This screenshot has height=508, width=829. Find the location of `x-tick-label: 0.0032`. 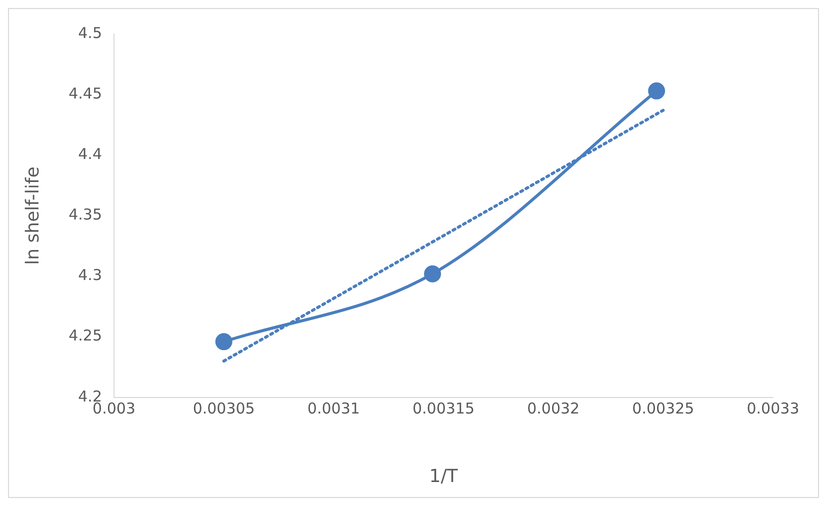

x-tick-label: 0.0032 is located at coordinates (553, 408).